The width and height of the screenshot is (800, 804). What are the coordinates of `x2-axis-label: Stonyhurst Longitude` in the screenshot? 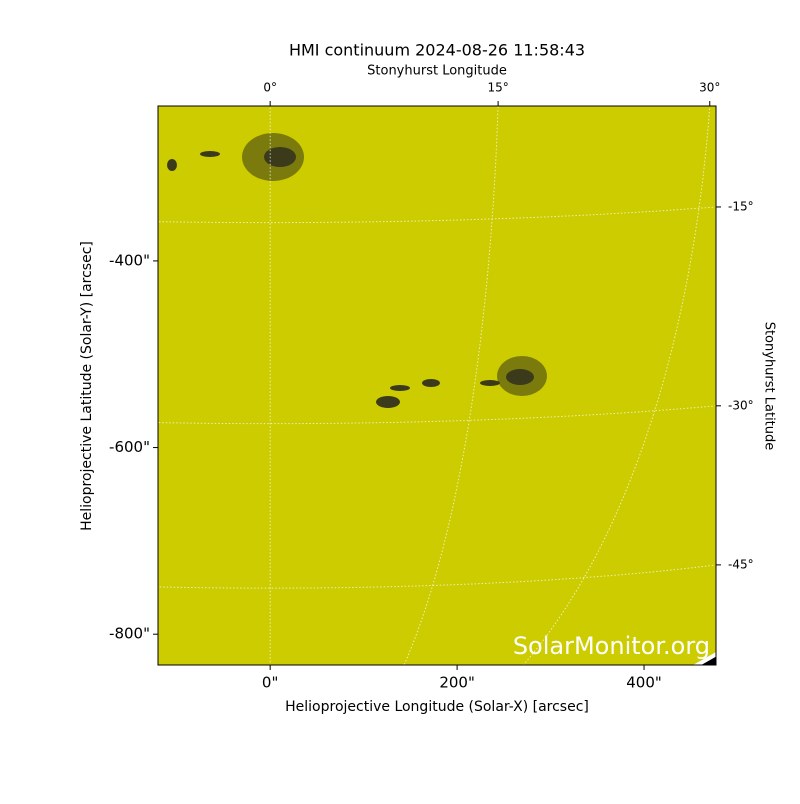 It's located at (437, 71).